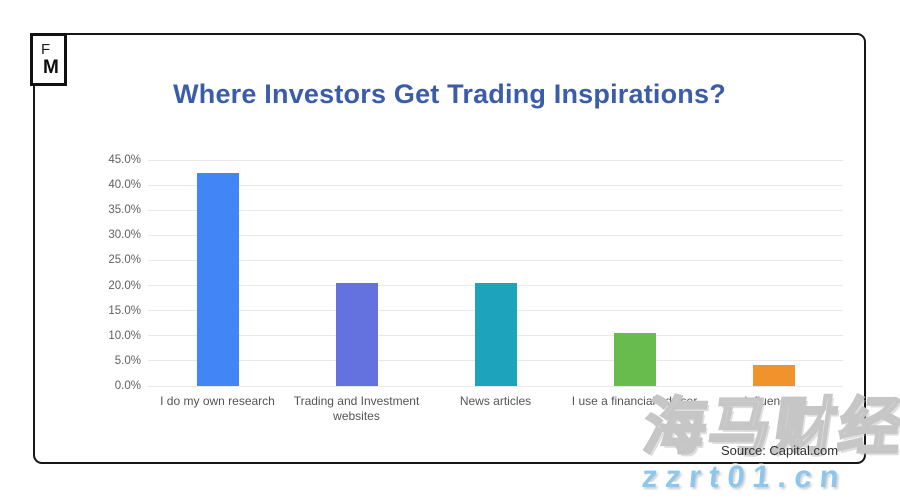 This screenshot has height=499, width=900. Describe the element at coordinates (124, 185) in the screenshot. I see `y-axis-tick-label: 40.0%` at that location.